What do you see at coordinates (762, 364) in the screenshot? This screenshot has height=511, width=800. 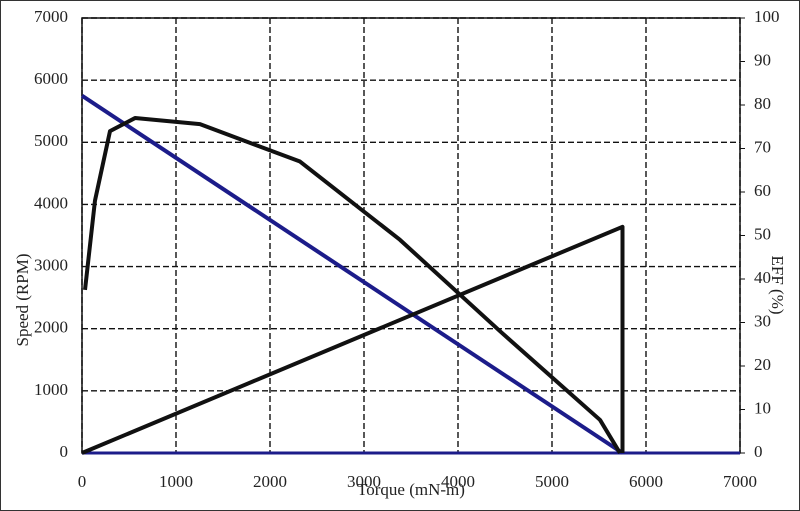 I see `y2-tick-label: 20` at bounding box center [762, 364].